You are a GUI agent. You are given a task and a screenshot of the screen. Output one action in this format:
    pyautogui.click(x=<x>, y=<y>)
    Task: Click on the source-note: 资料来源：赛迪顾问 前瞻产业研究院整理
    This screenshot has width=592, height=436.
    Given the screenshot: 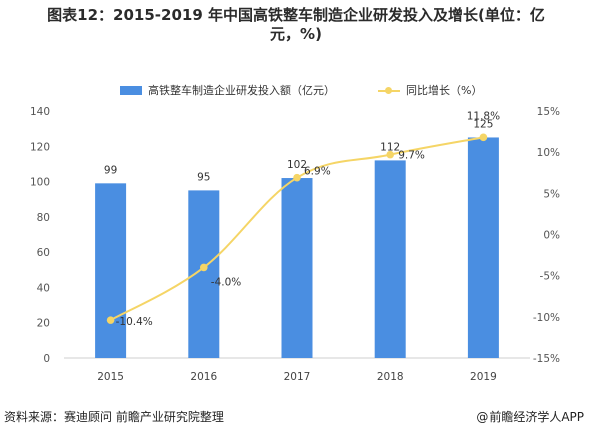 What is the action you would take?
    pyautogui.click(x=114, y=417)
    